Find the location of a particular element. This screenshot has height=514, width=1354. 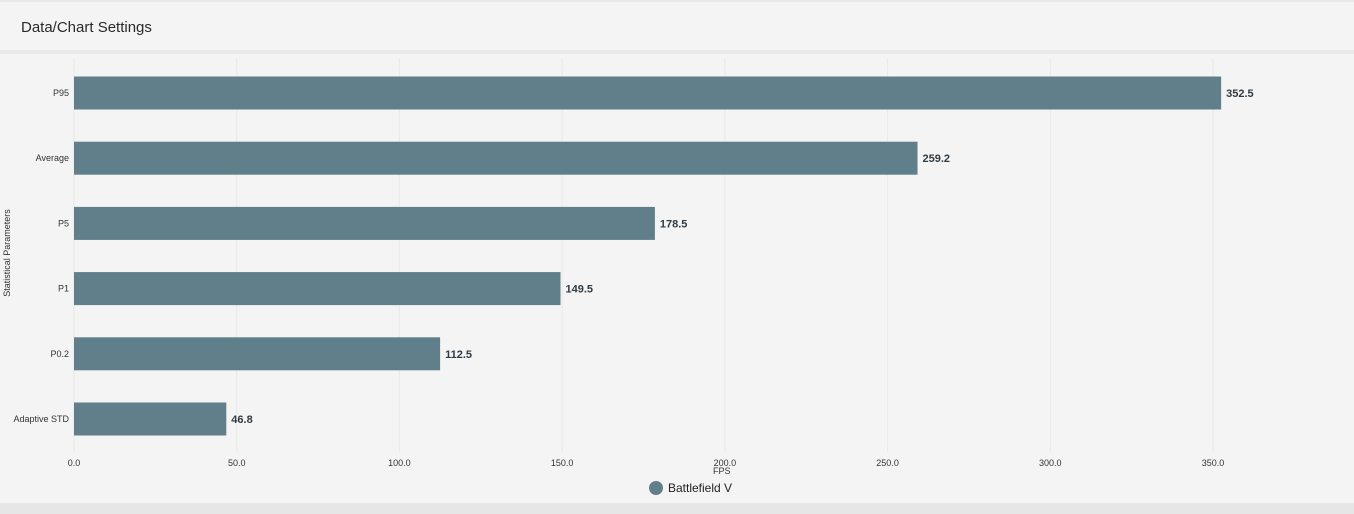

x-tick-label: 250.0 is located at coordinates (887, 463).